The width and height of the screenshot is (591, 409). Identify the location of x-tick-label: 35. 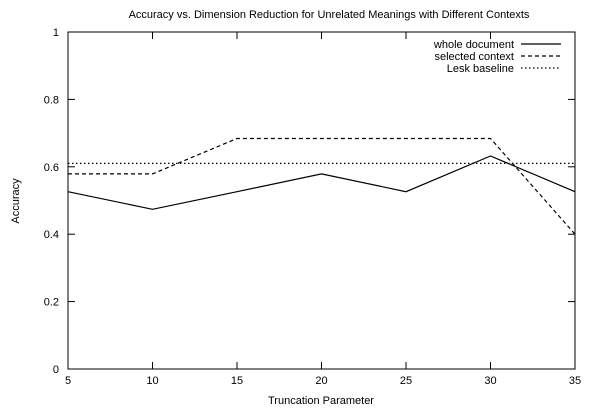
(575, 381).